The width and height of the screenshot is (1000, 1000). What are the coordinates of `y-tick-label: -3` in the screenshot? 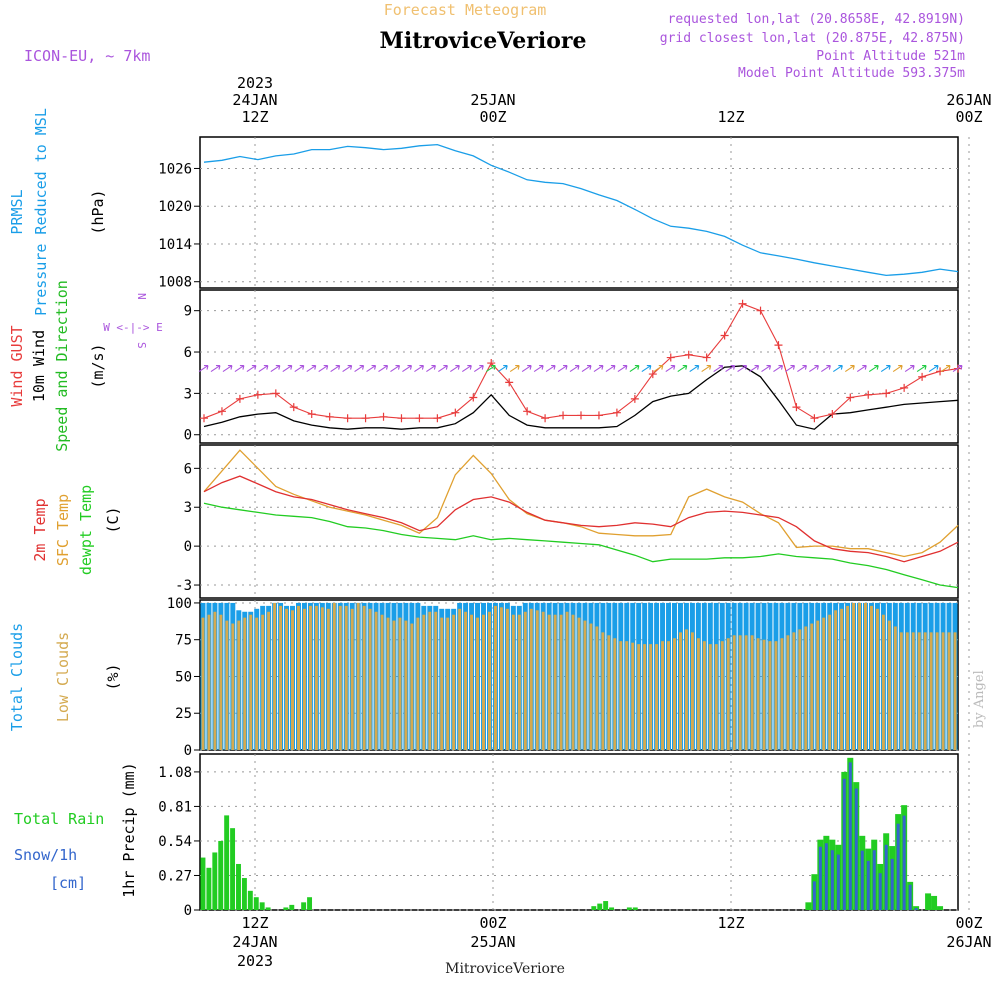 It's located at (183, 586).